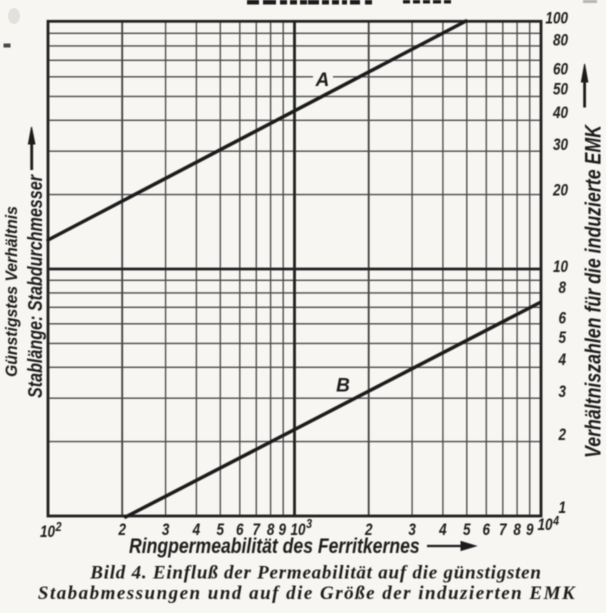 The width and height of the screenshot is (606, 613). What do you see at coordinates (343, 386) in the screenshot?
I see `svg-text: B` at bounding box center [343, 386].